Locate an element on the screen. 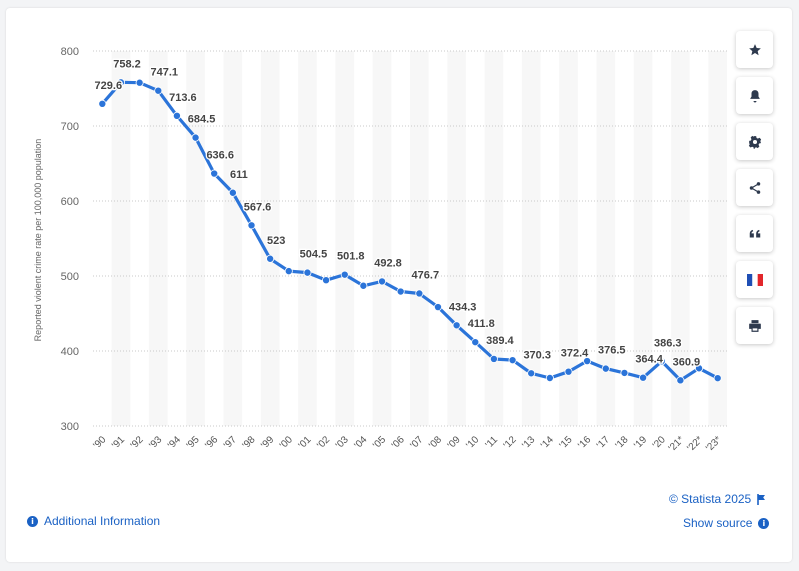 Image resolution: width=799 pixels, height=571 pixels. show-source-link: Show source i is located at coordinates (726, 523).